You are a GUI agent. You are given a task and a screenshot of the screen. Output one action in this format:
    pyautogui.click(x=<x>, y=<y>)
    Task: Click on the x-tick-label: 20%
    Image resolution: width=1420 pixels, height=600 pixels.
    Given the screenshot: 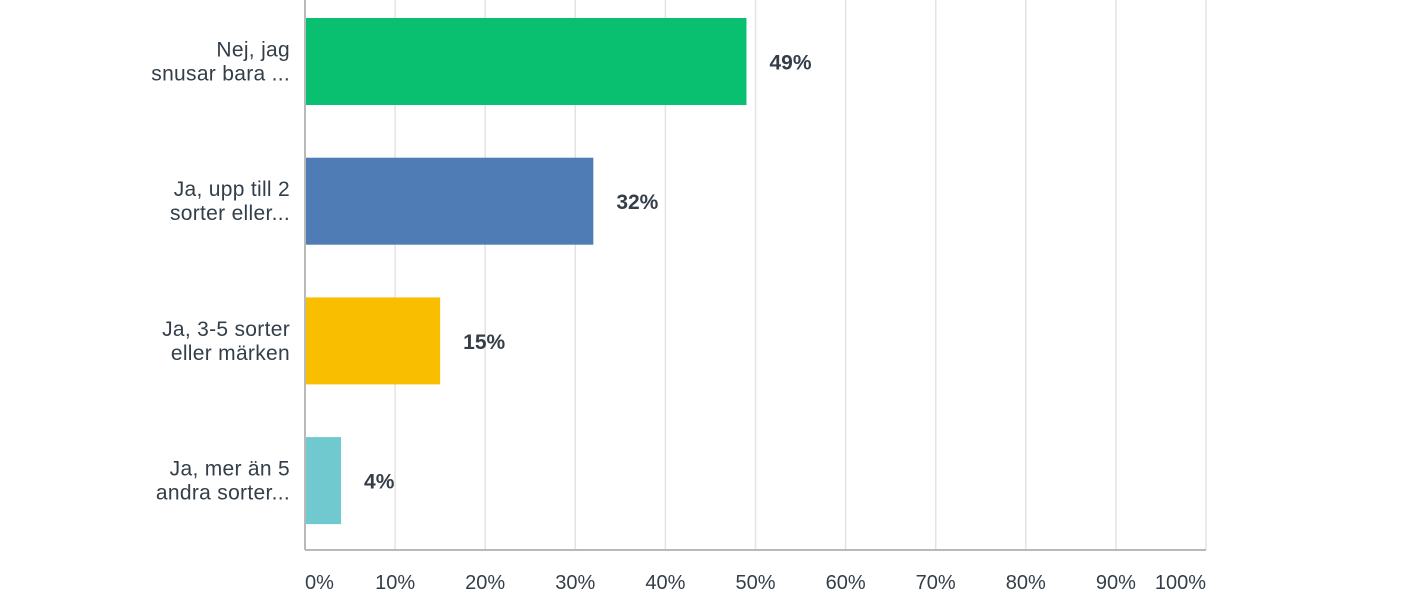 What is the action you would take?
    pyautogui.click(x=485, y=583)
    